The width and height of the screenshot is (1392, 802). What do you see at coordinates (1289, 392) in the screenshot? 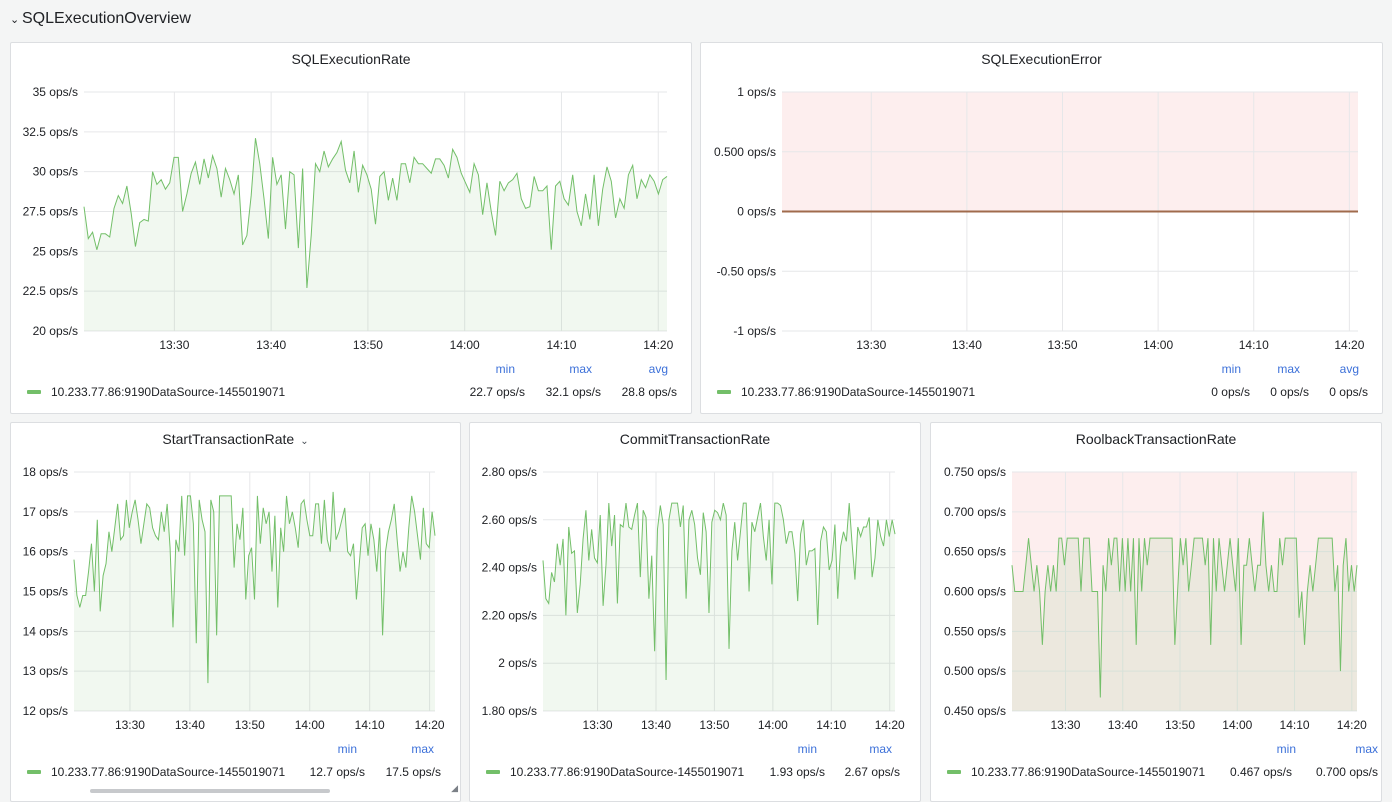
I see `legend-value-max: 0 ops/s` at bounding box center [1289, 392].